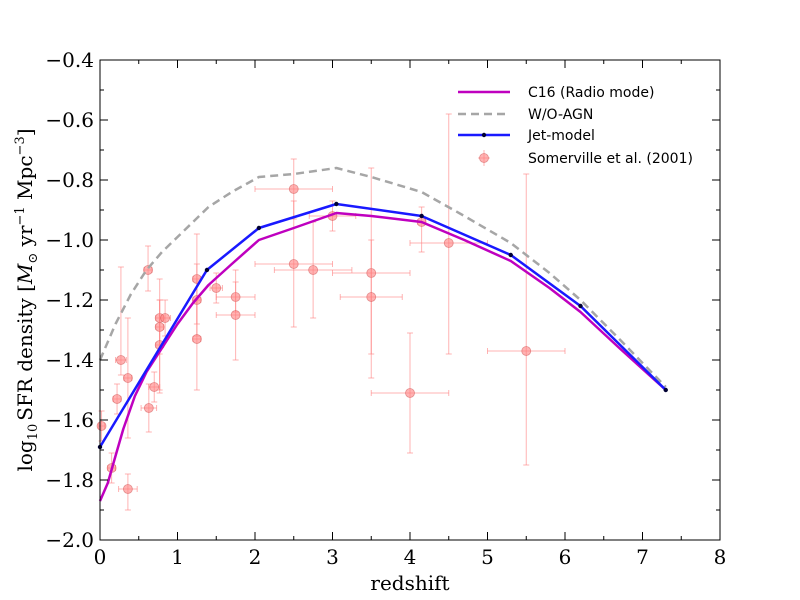 The width and height of the screenshot is (800, 600). I want to click on x-tick-label-5: 5, so click(487, 557).